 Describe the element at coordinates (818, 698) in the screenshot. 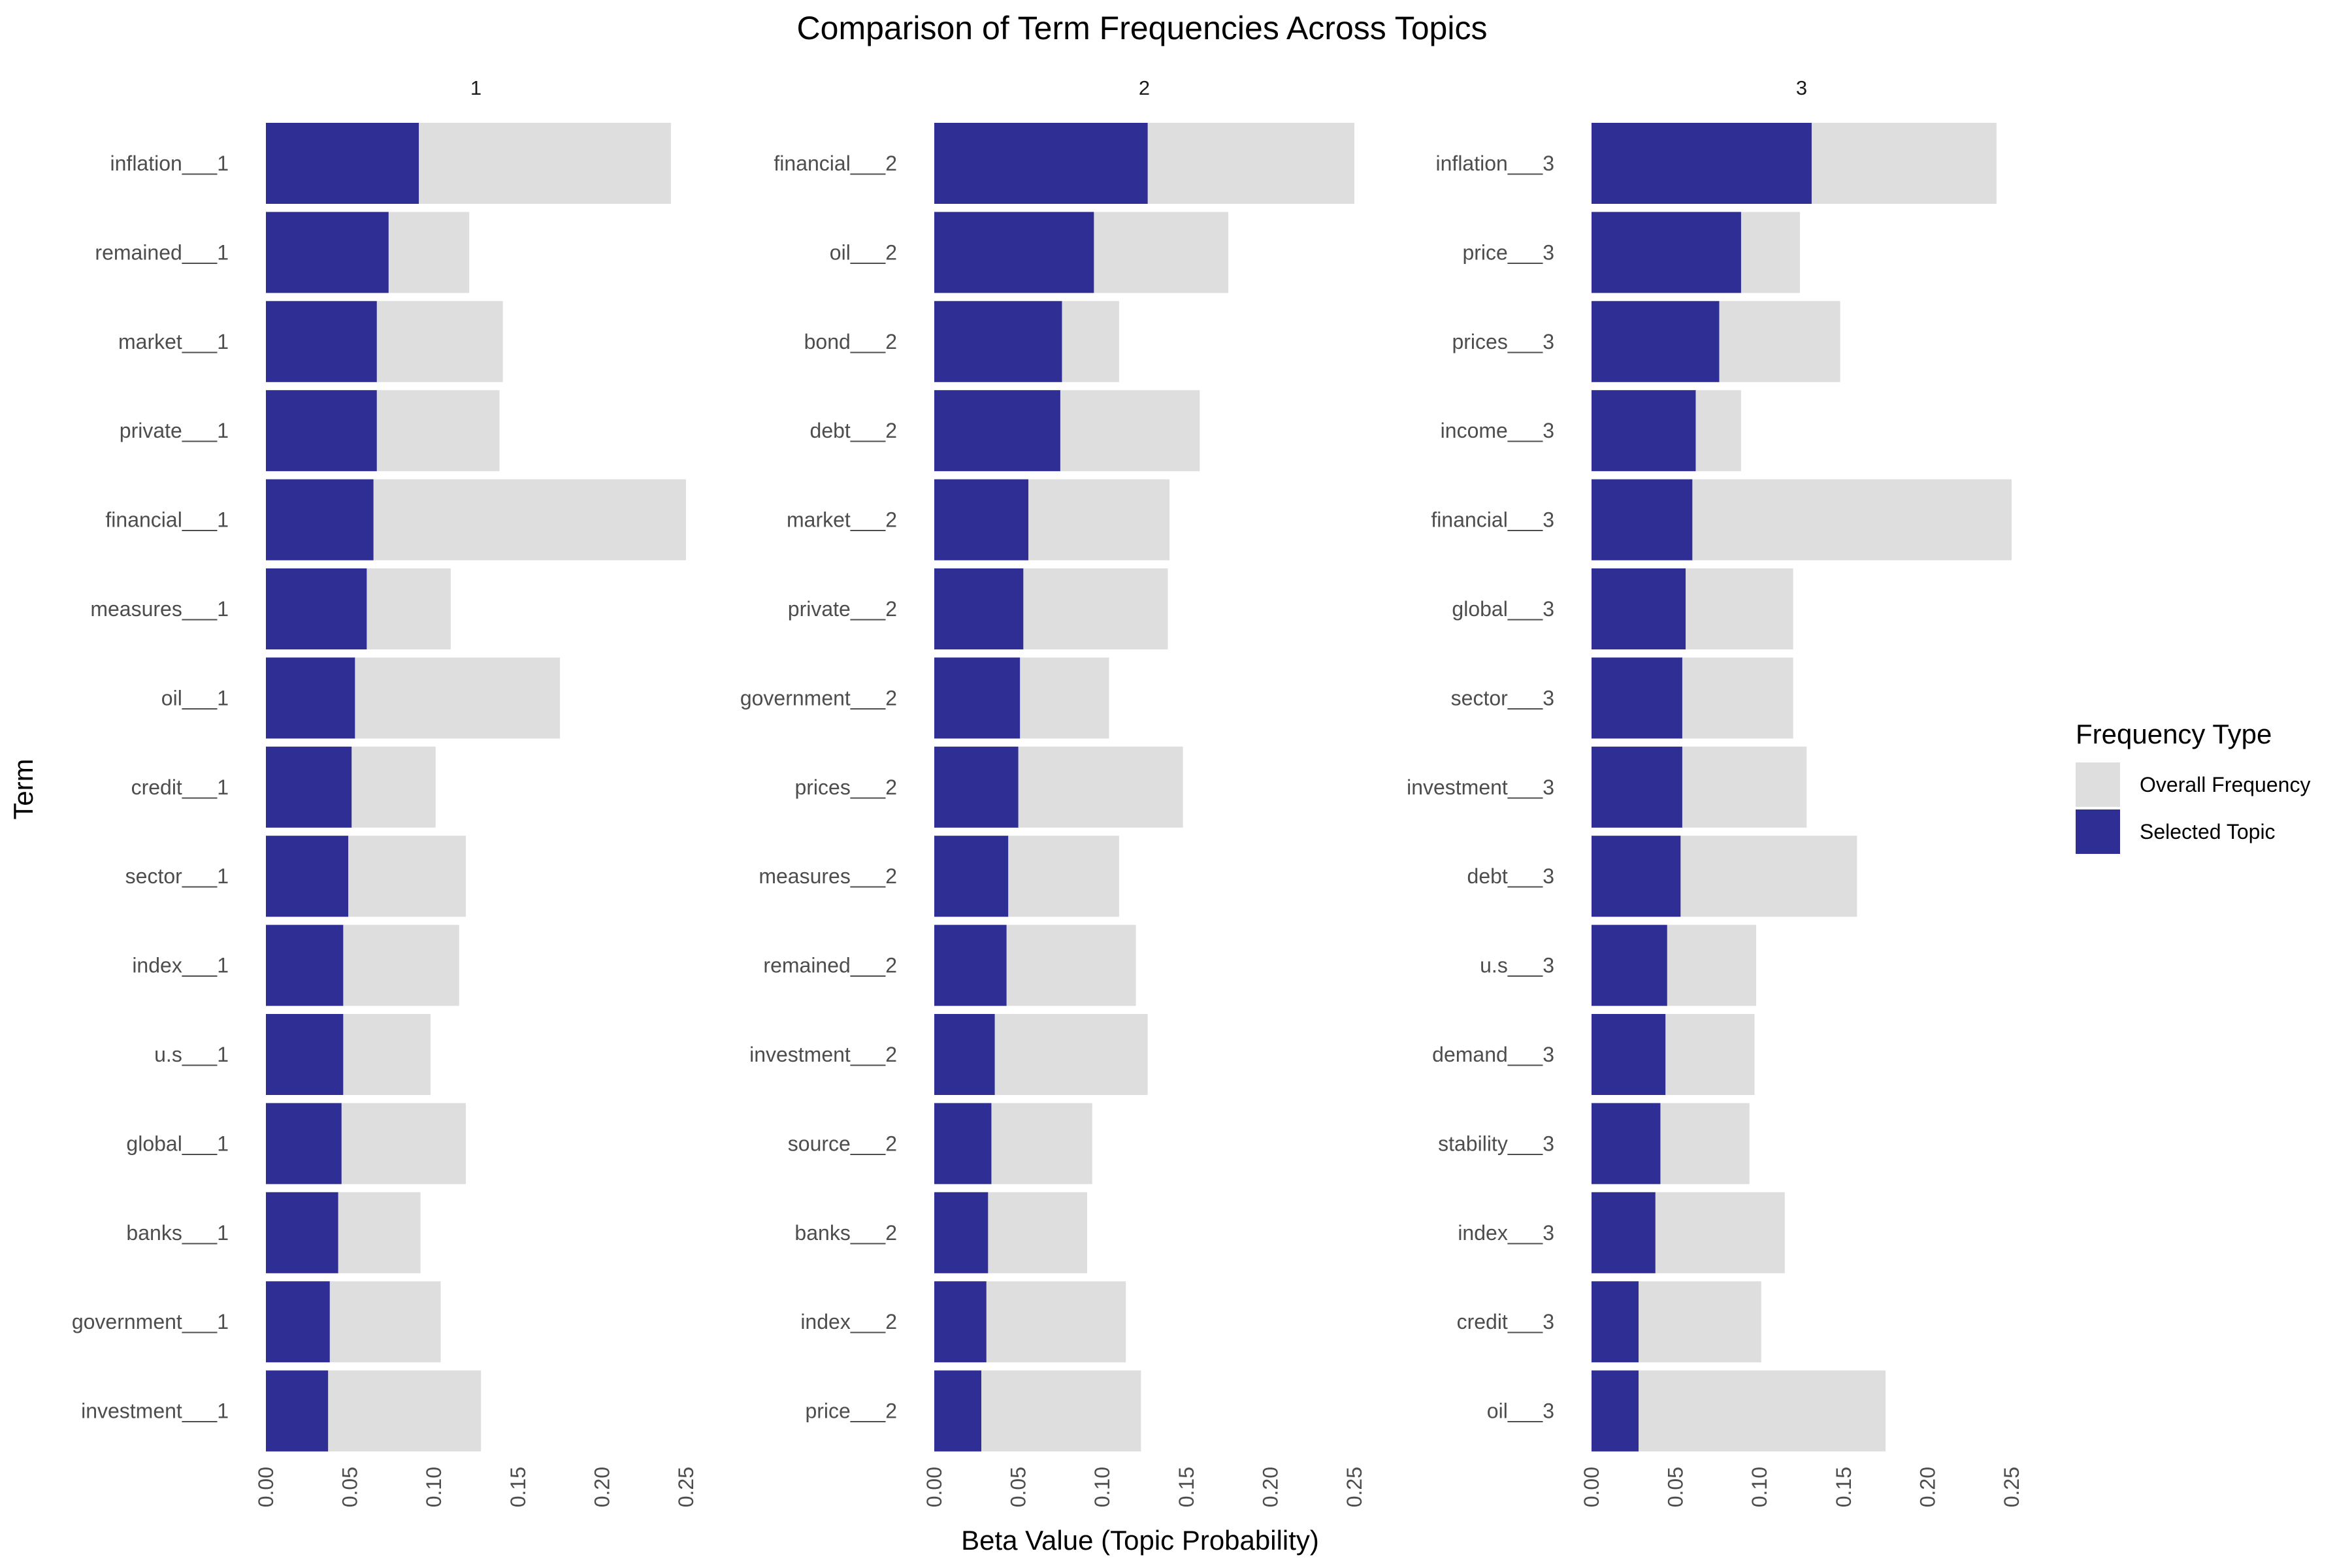

I see `y-tick-label: government___2` at that location.